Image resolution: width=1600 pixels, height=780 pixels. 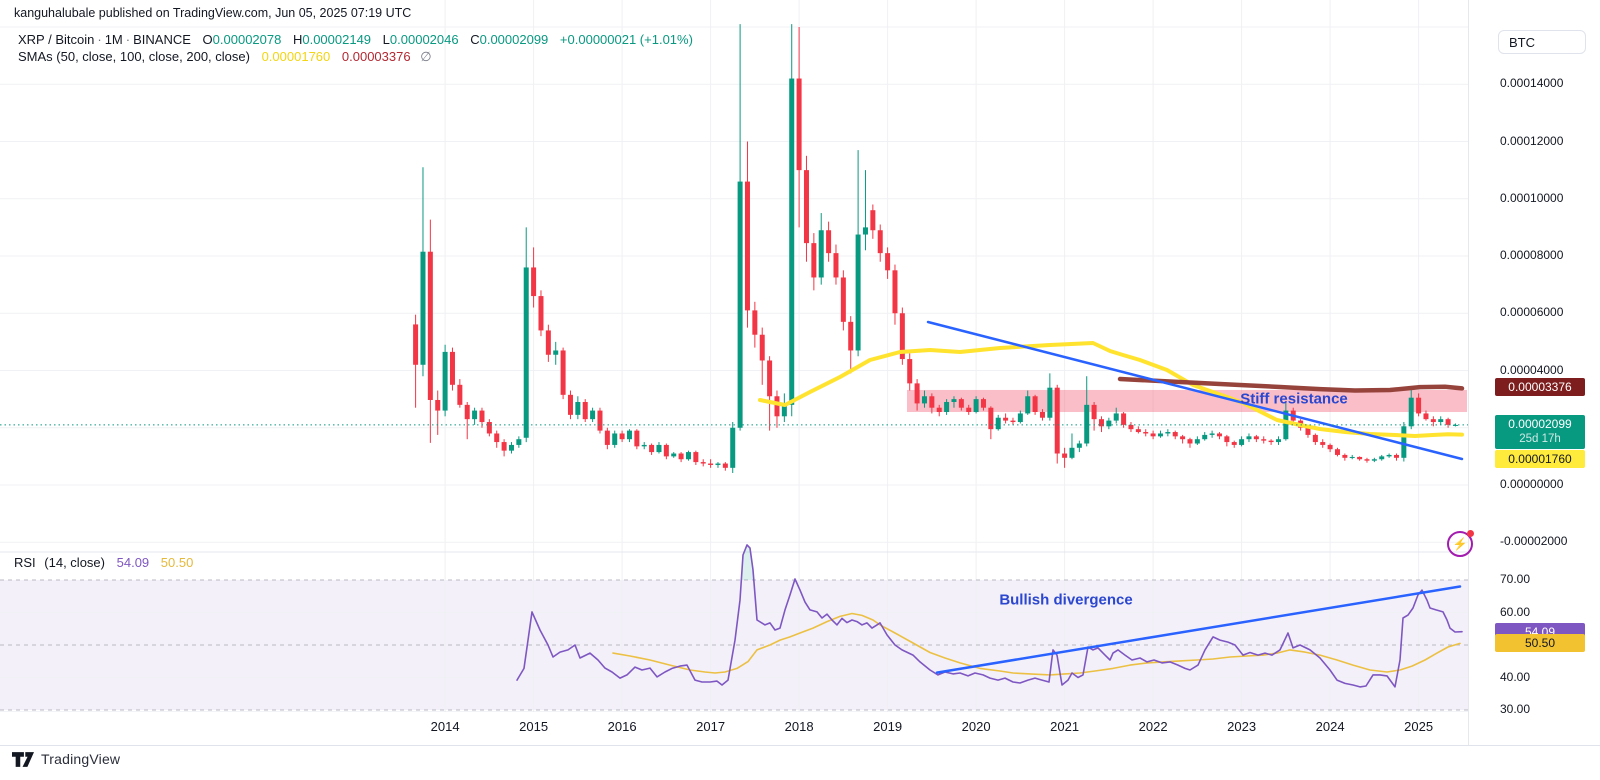 What do you see at coordinates (1542, 42) in the screenshot?
I see `currency-toggle-button: BTC` at bounding box center [1542, 42].